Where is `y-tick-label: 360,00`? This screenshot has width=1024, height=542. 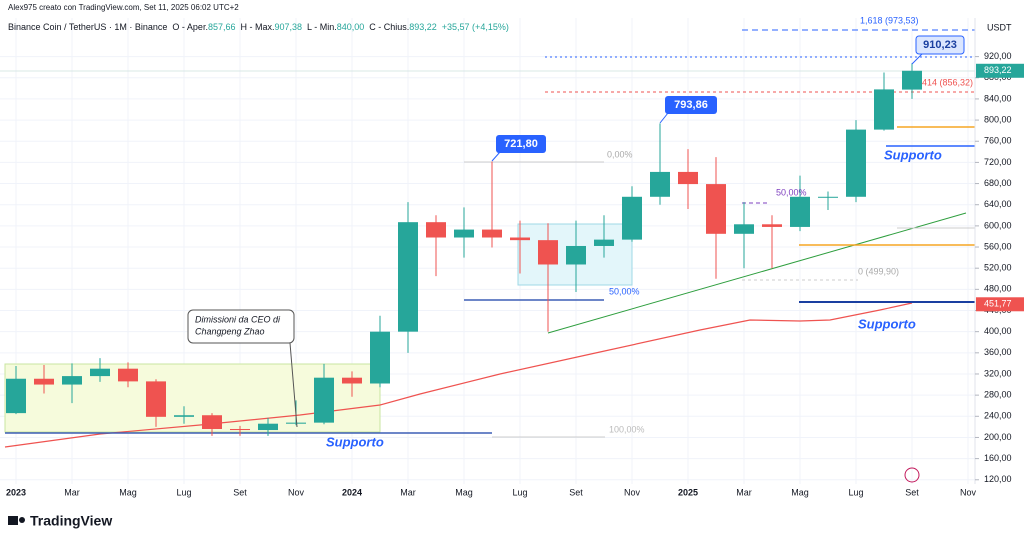 y-tick-label: 360,00 is located at coordinates (998, 352).